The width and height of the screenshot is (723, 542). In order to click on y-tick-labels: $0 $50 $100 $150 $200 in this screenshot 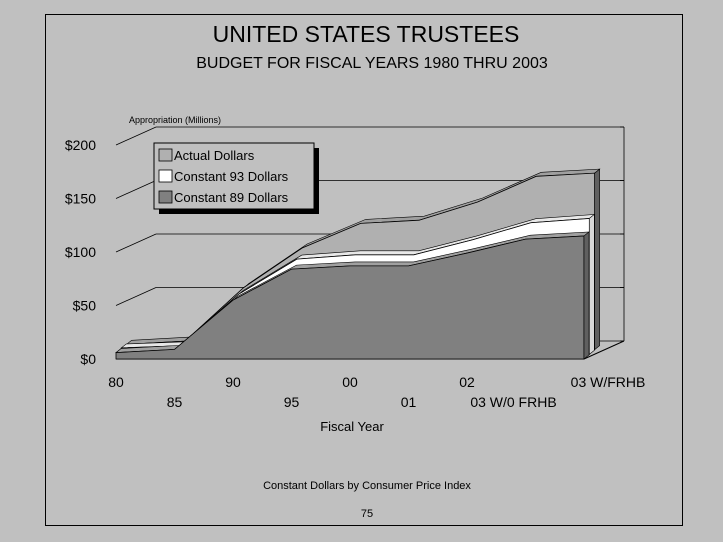, I will do `click(80, 252)`.